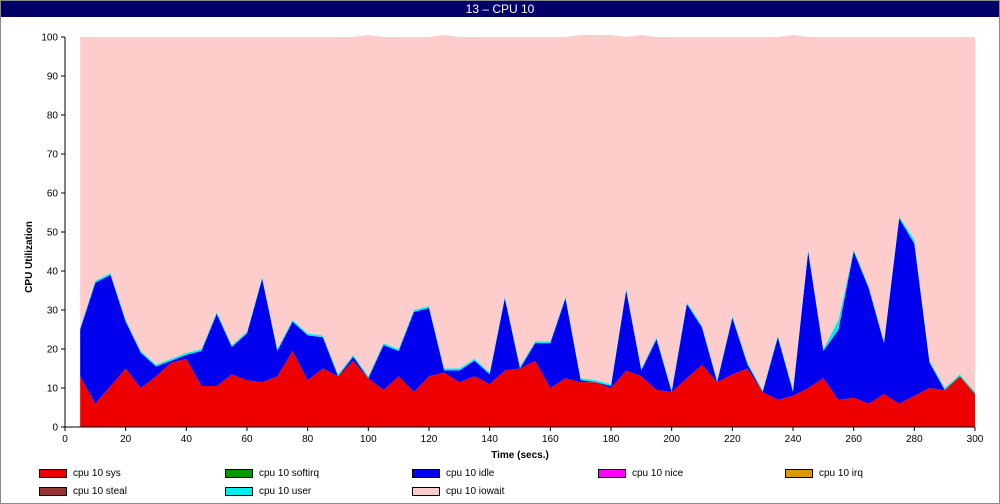 Image resolution: width=1000 pixels, height=504 pixels. What do you see at coordinates (53, 155) in the screenshot?
I see `y-tick-label: 70` at bounding box center [53, 155].